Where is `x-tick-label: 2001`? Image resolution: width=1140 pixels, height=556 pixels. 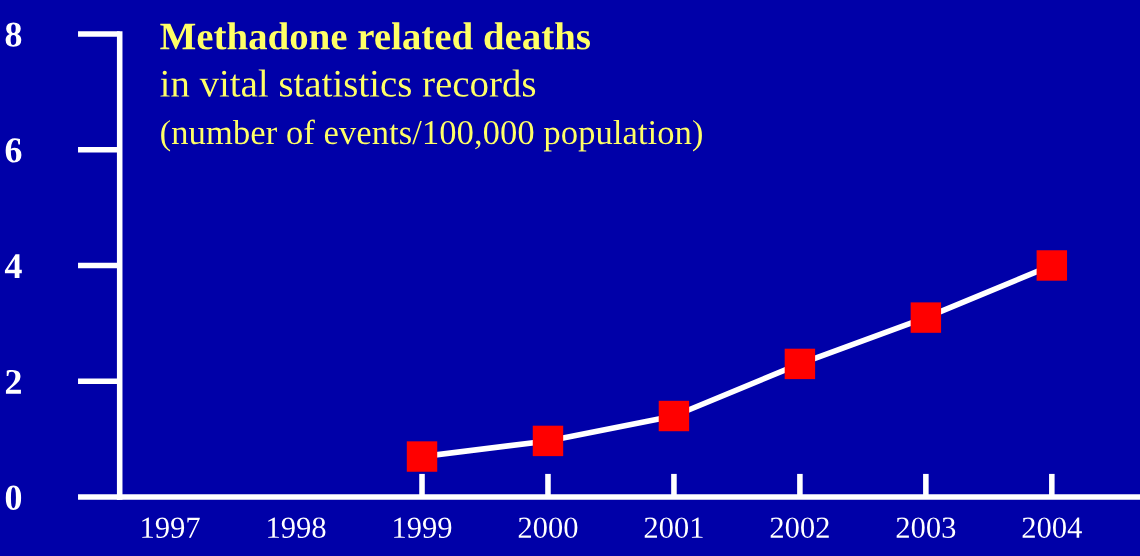
x-tick-label: 2001 is located at coordinates (673, 528).